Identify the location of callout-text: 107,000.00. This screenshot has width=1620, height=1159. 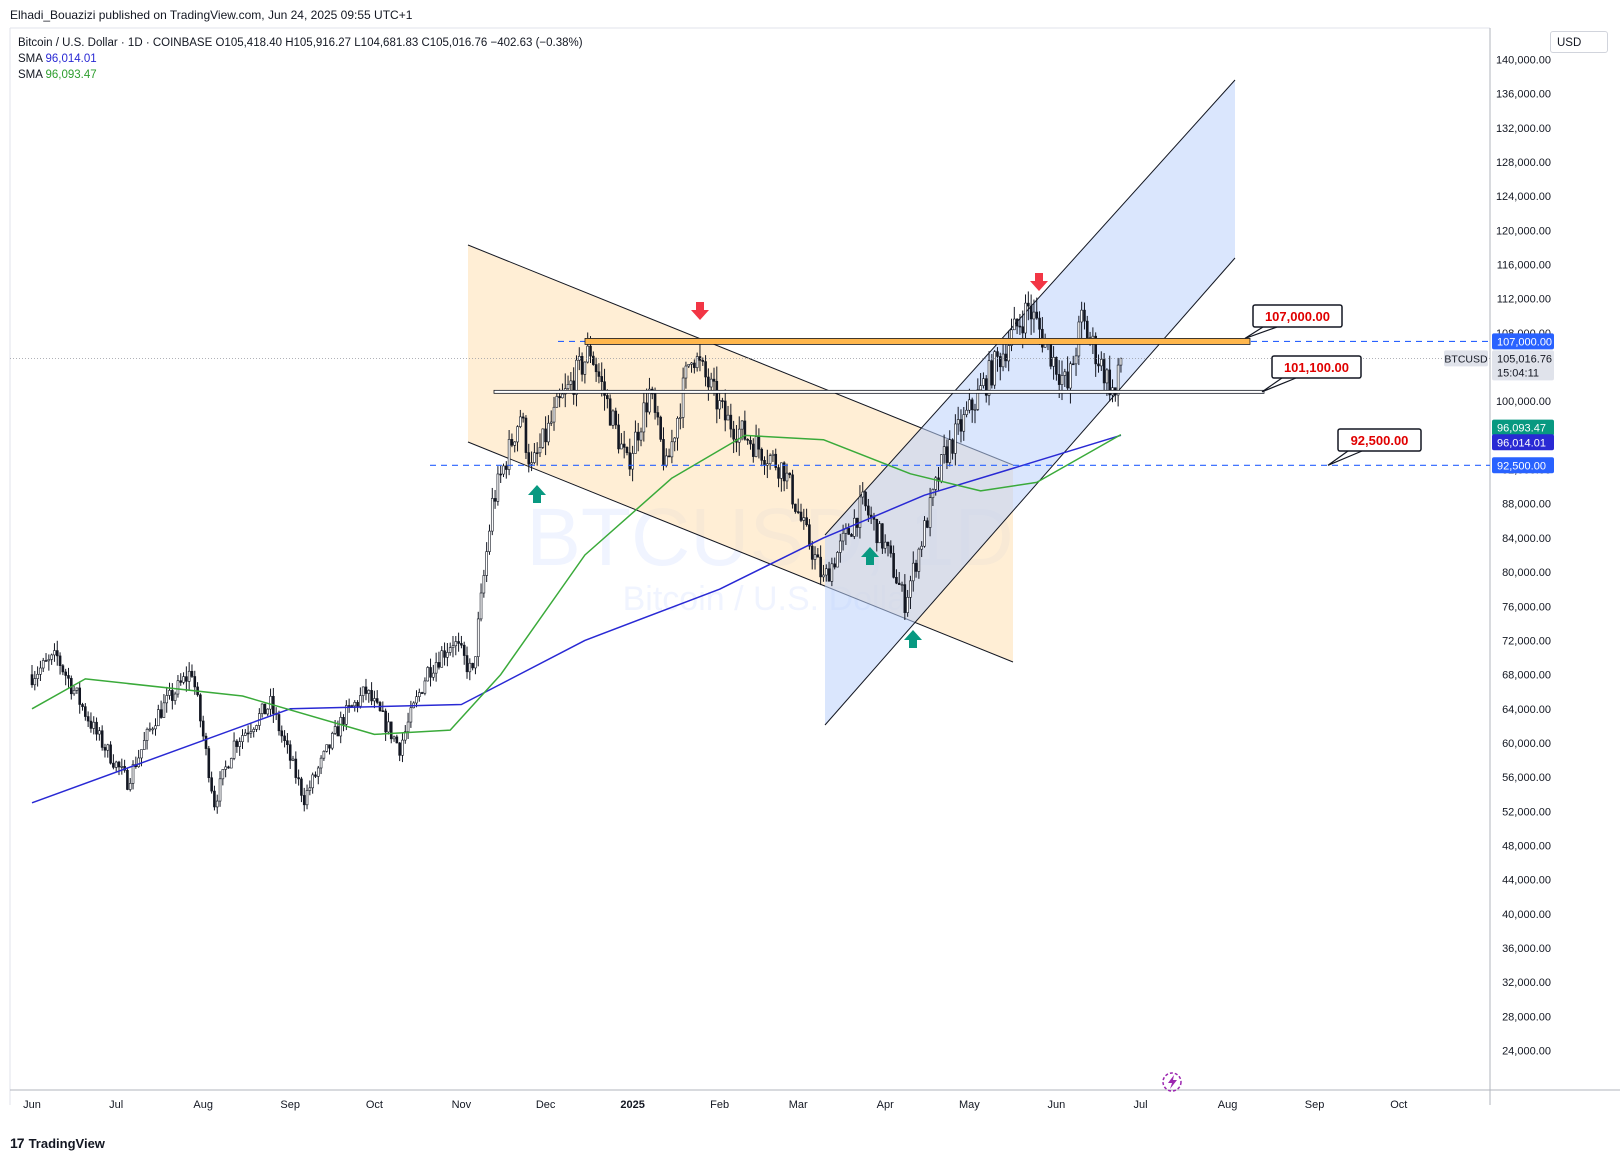
(1297, 316).